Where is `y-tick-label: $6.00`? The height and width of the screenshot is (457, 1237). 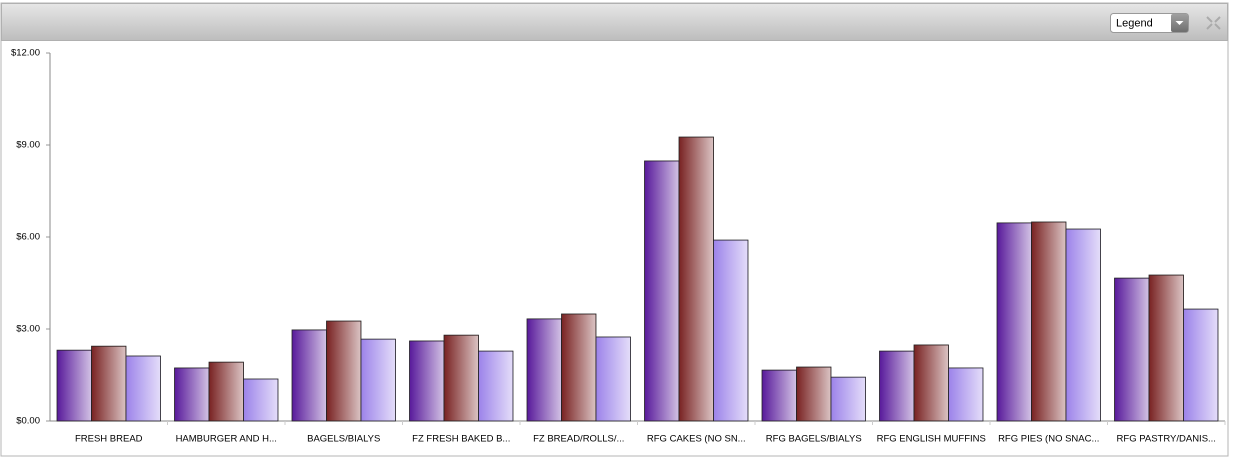
y-tick-label: $6.00 is located at coordinates (28, 237).